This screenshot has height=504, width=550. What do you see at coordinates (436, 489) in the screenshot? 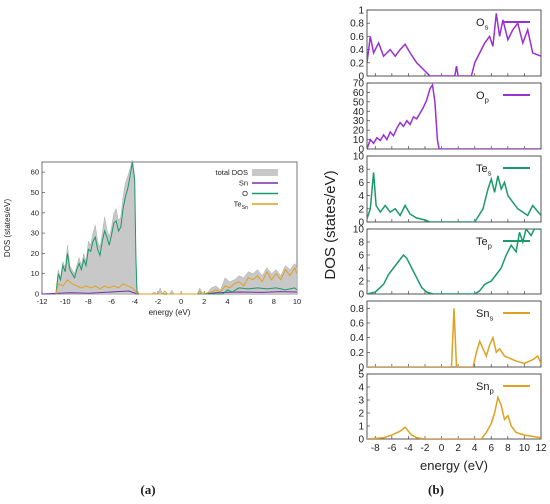
I see `caption-b: (b)` at bounding box center [436, 489].